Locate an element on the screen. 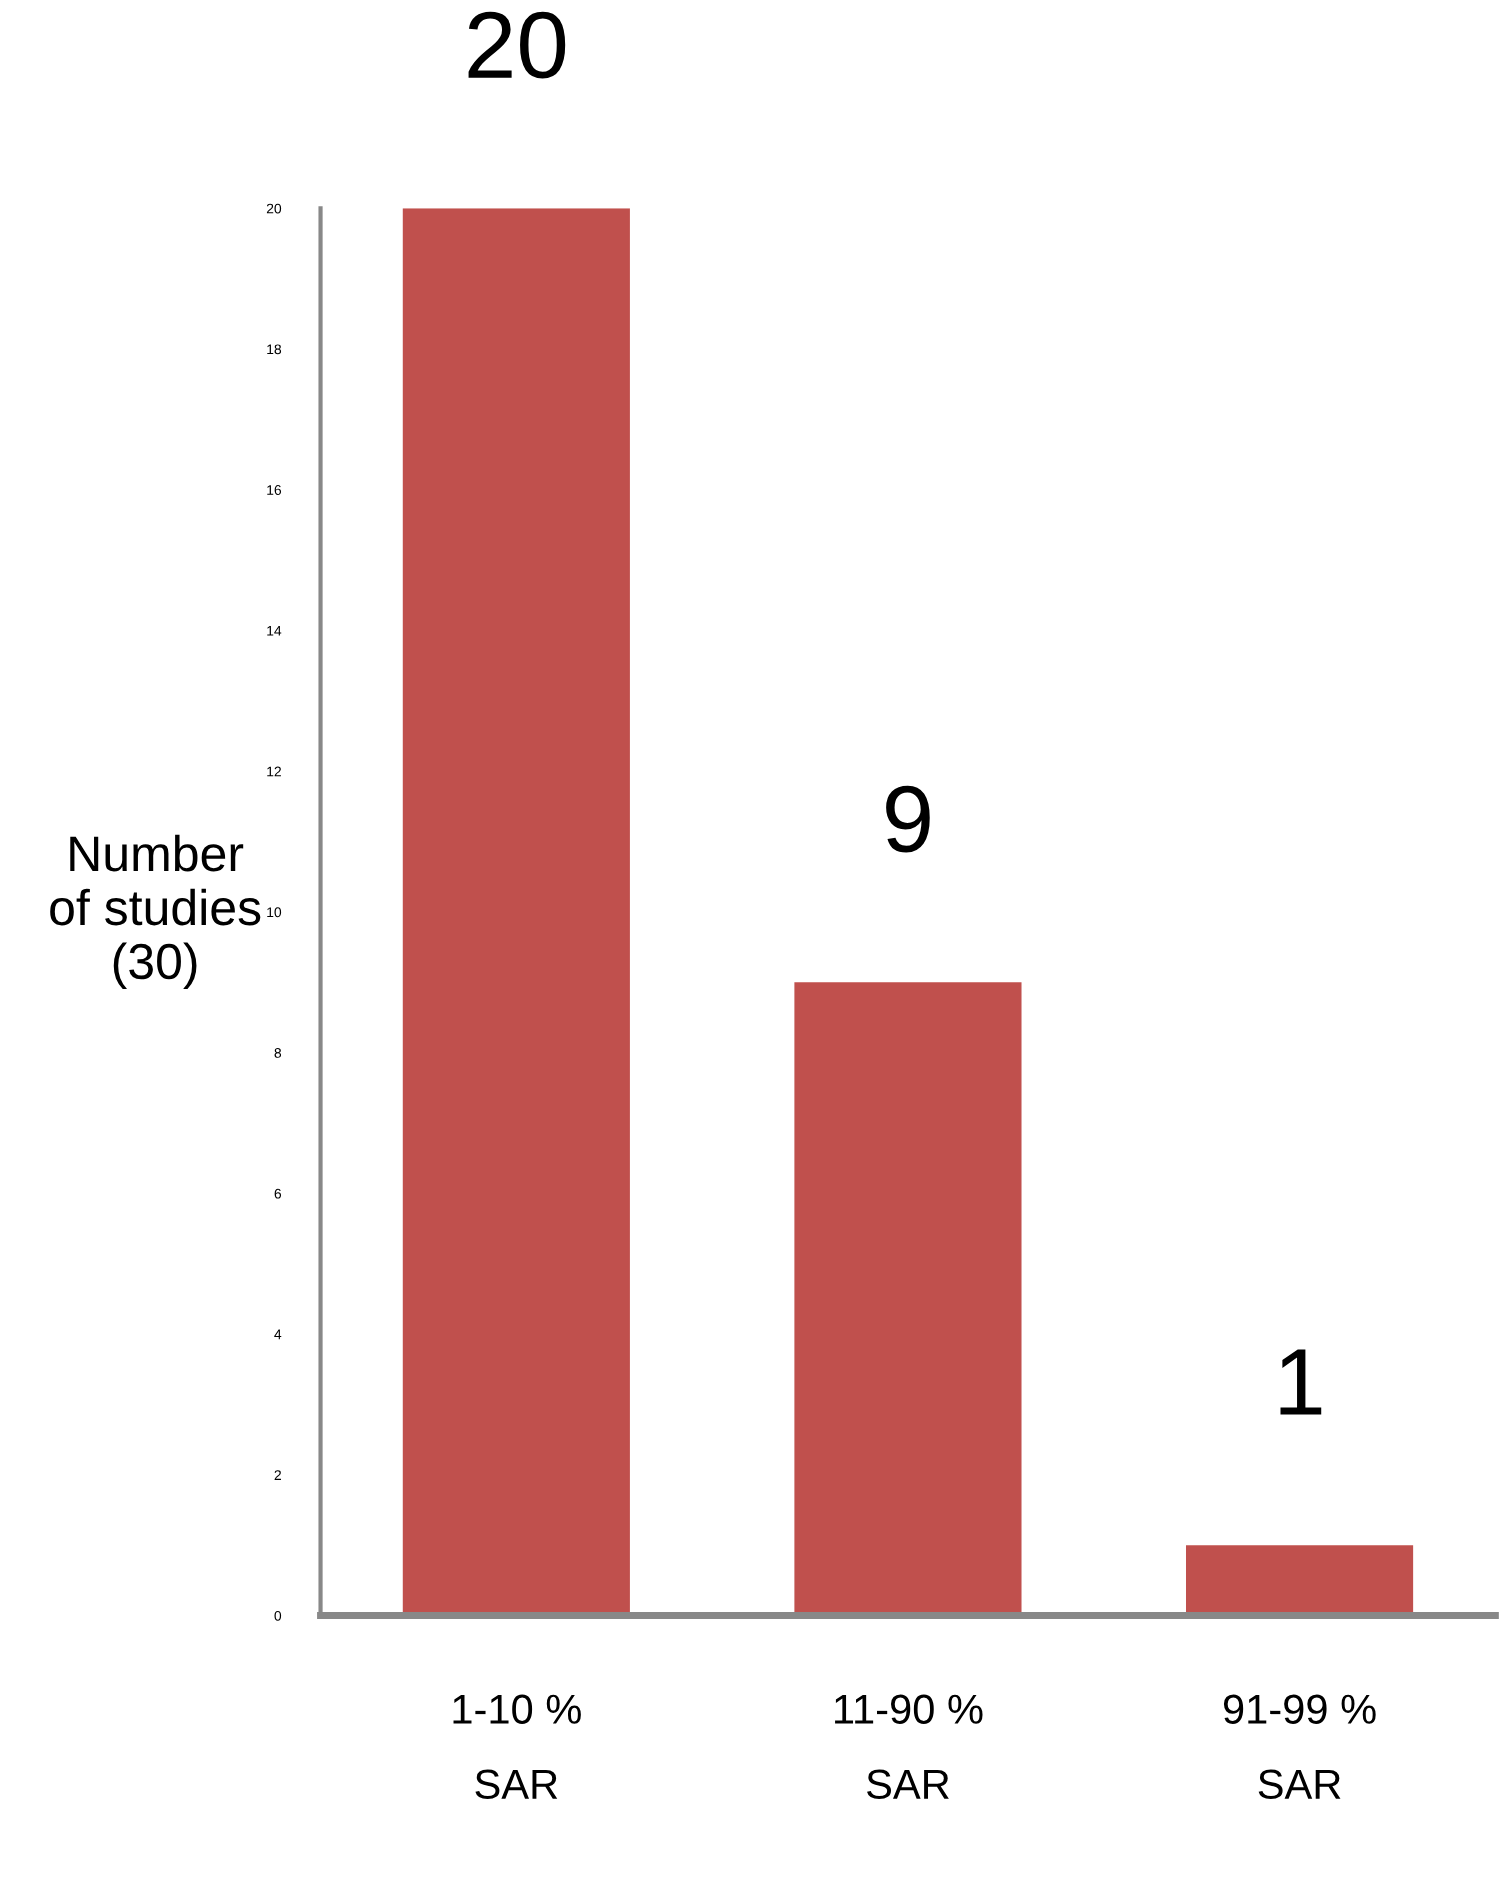 The width and height of the screenshot is (1512, 1894). x-tick-label: 1-10 % SAR is located at coordinates (517, 1747).